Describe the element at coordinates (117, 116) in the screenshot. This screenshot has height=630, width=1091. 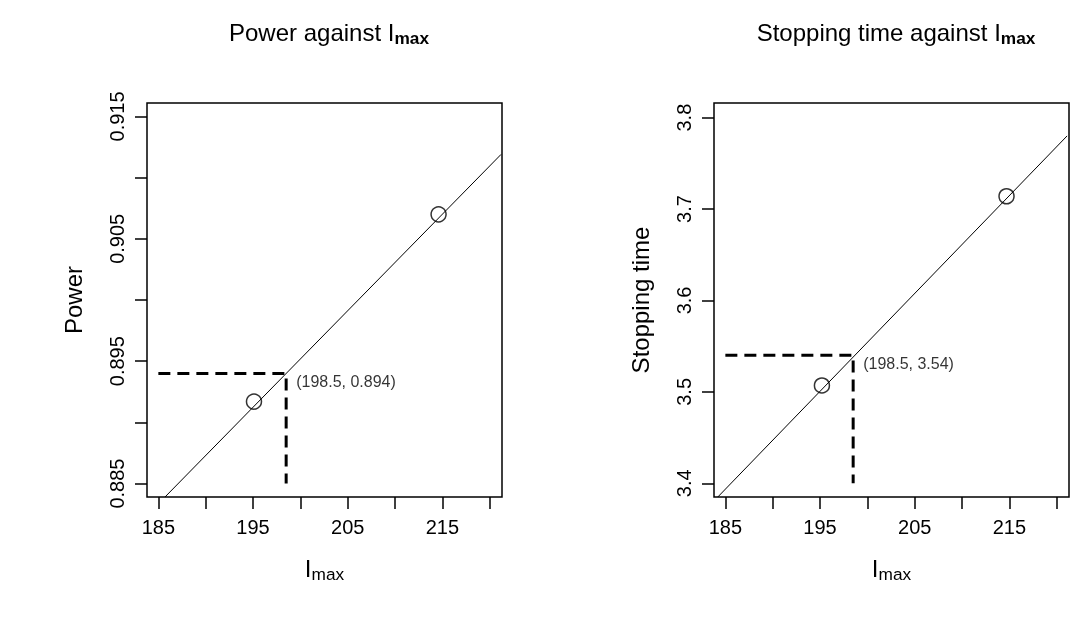
I see `y-tick-label: 0.915` at that location.